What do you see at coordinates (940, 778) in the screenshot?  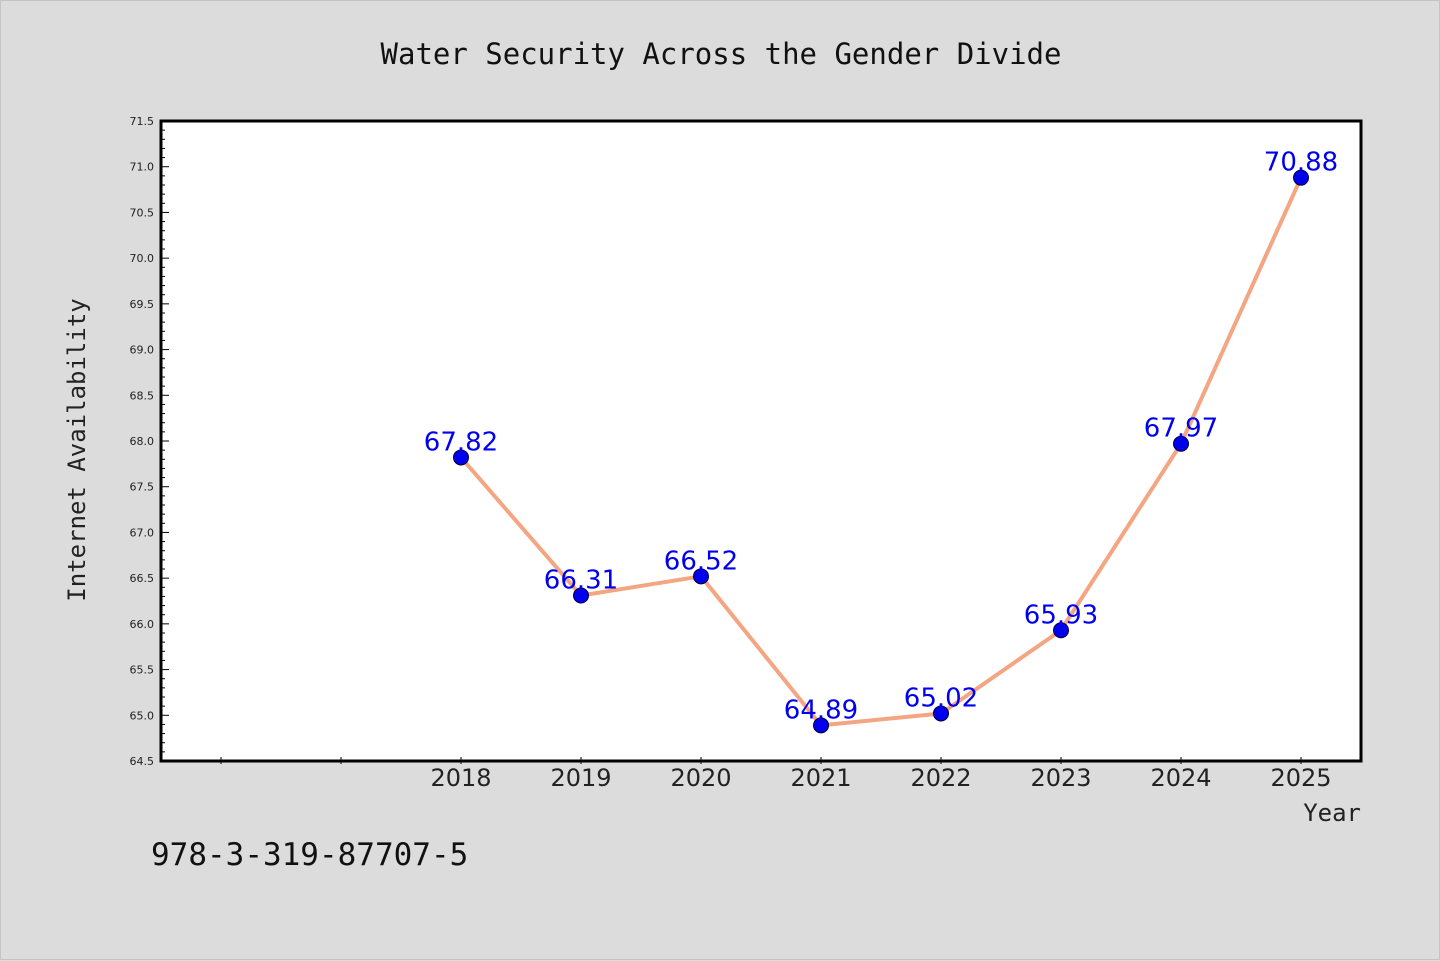 I see `x-tick-label: 2022` at bounding box center [940, 778].